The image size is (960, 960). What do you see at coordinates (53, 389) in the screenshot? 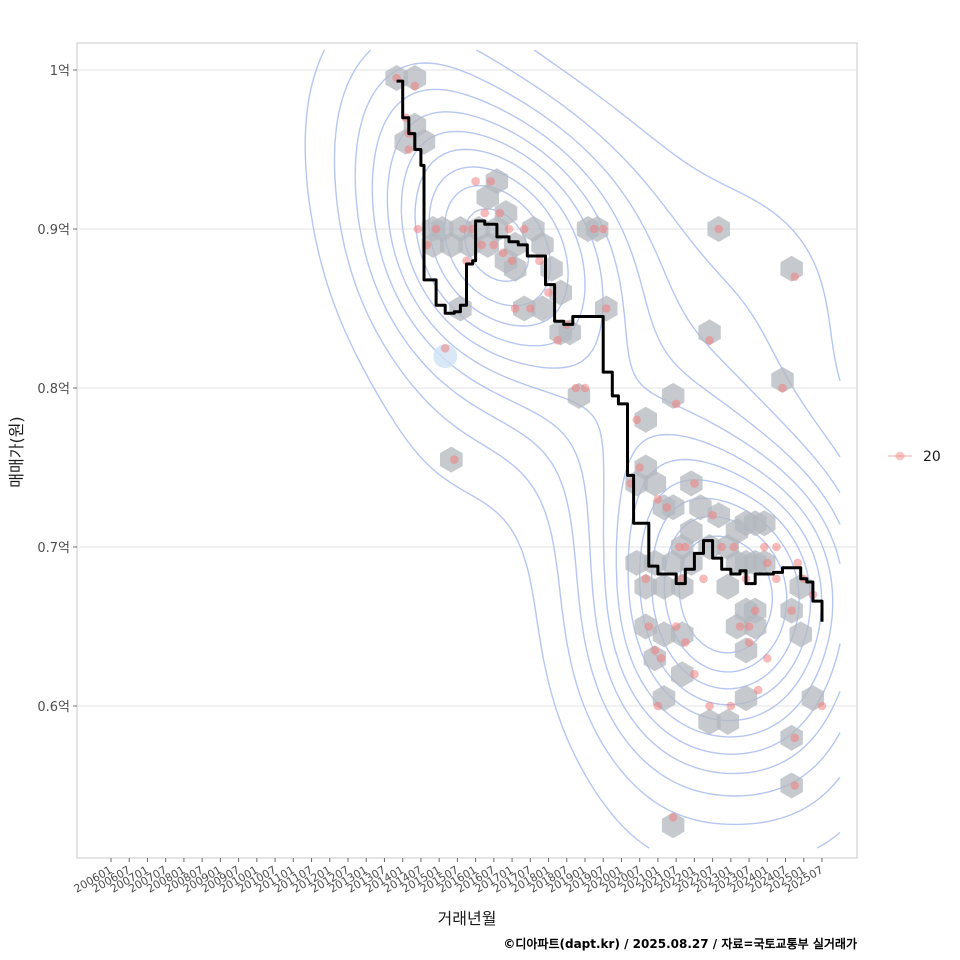
I see `y-tick-label: 0.8억` at bounding box center [53, 389].